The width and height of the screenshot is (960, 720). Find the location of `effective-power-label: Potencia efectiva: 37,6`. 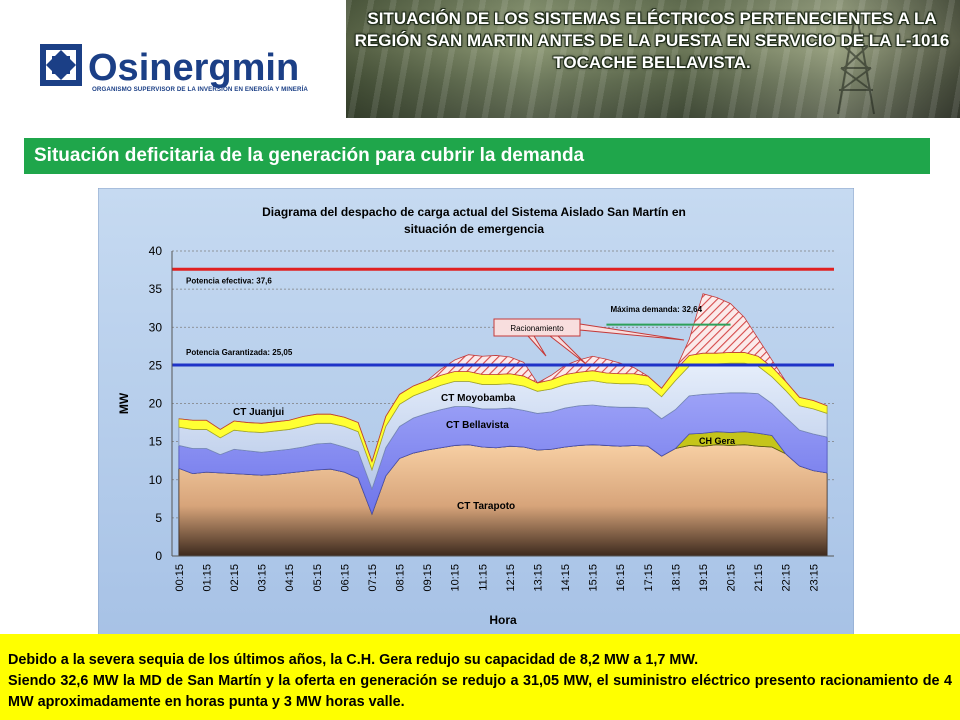

effective-power-label: Potencia efectiva: 37,6 is located at coordinates (229, 280).